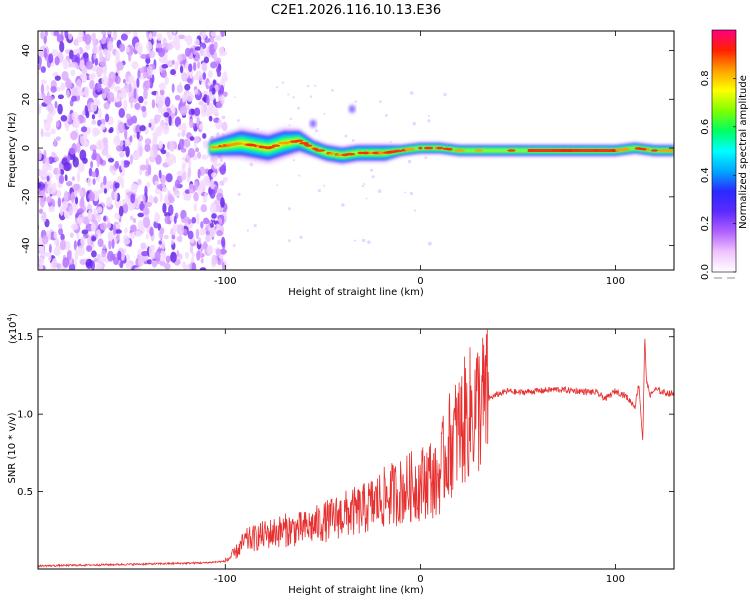 The height and width of the screenshot is (600, 750). What do you see at coordinates (705, 272) in the screenshot?
I see `colorbar-tick-label: 0.0` at bounding box center [705, 272].